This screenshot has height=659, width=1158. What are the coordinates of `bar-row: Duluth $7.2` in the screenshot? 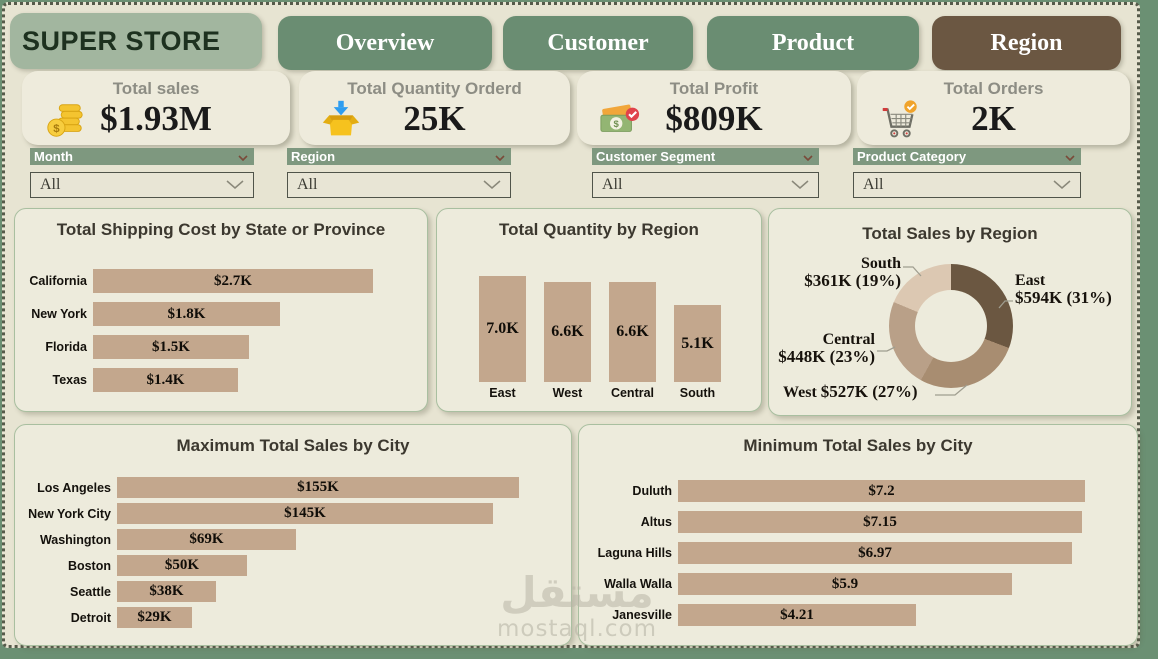 It's located at (859, 491).